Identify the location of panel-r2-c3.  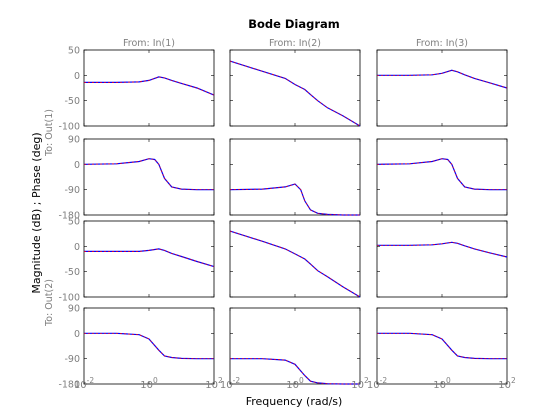
(442, 177).